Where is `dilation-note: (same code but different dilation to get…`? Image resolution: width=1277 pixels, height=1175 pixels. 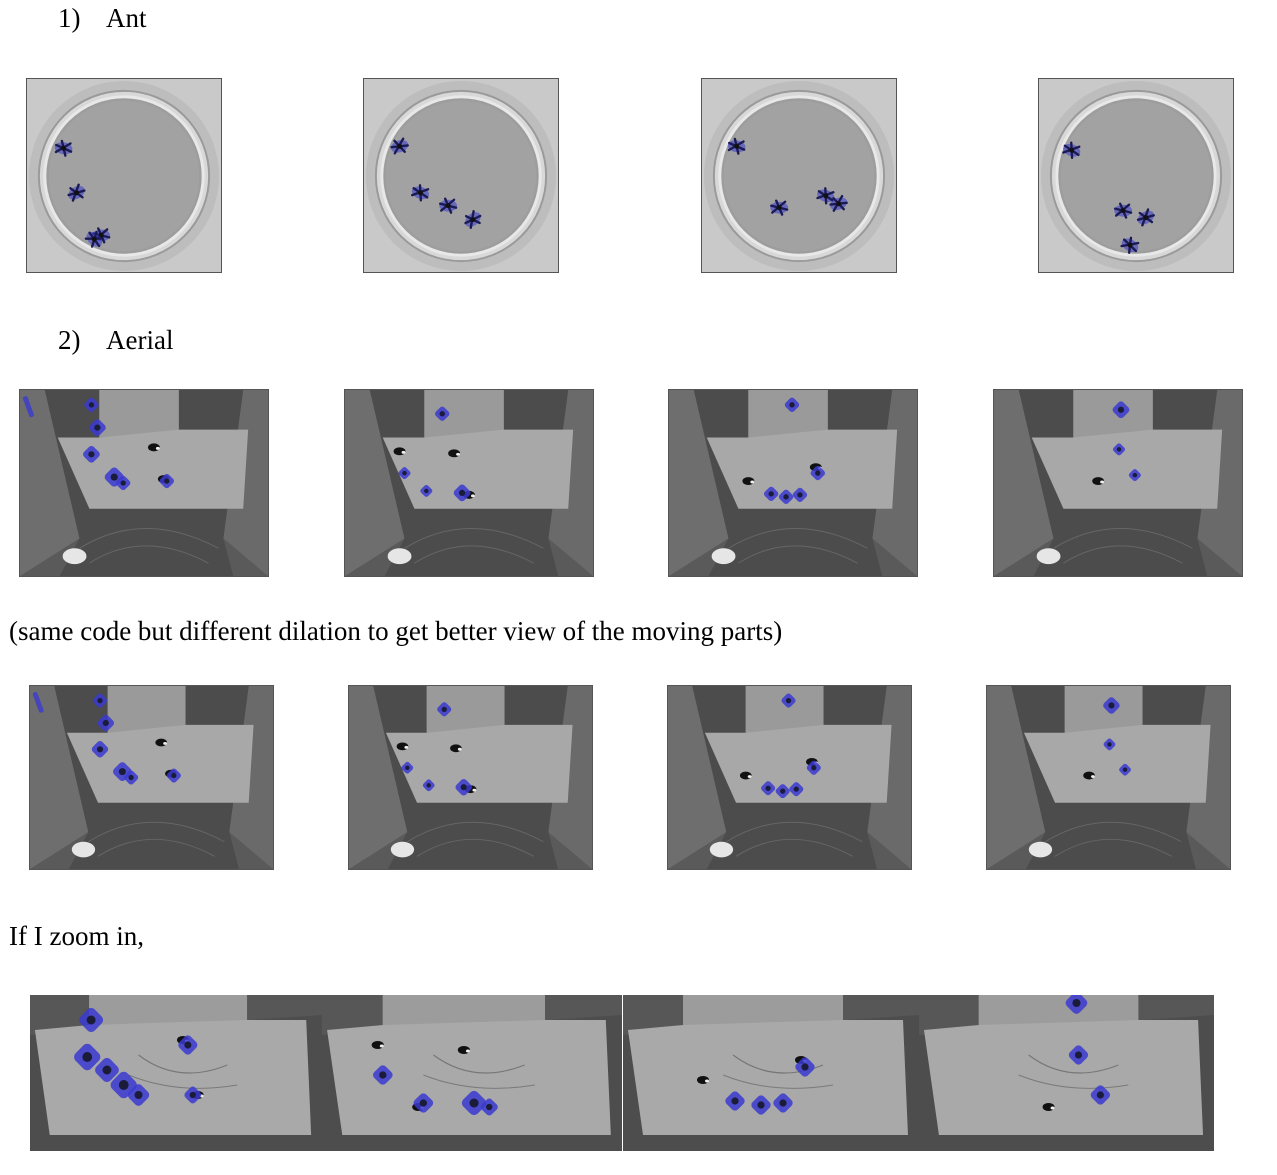
dilation-note: (same code but different dilation to get… is located at coordinates (396, 631).